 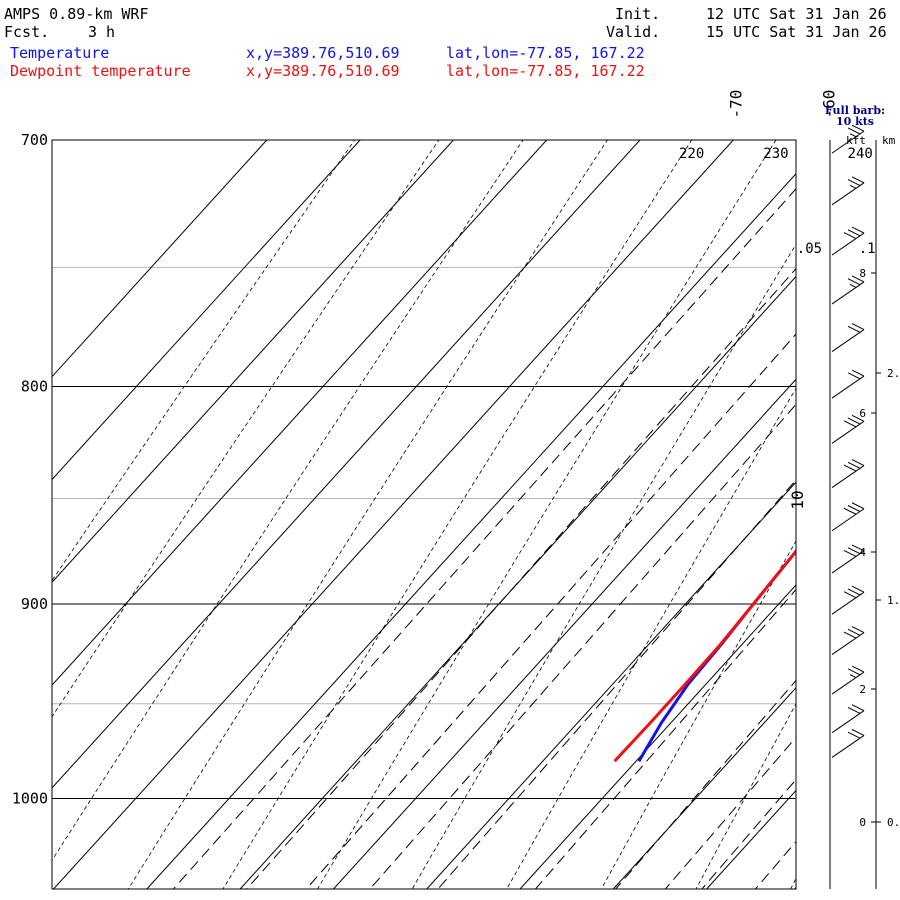 I want to click on dry-adiabat-line, so click(x=698, y=714).